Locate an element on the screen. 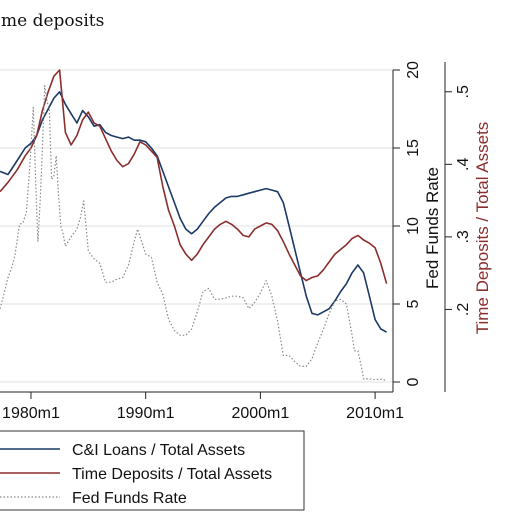 The image size is (520, 520). x-tick-label: 1980m1 is located at coordinates (31, 413).